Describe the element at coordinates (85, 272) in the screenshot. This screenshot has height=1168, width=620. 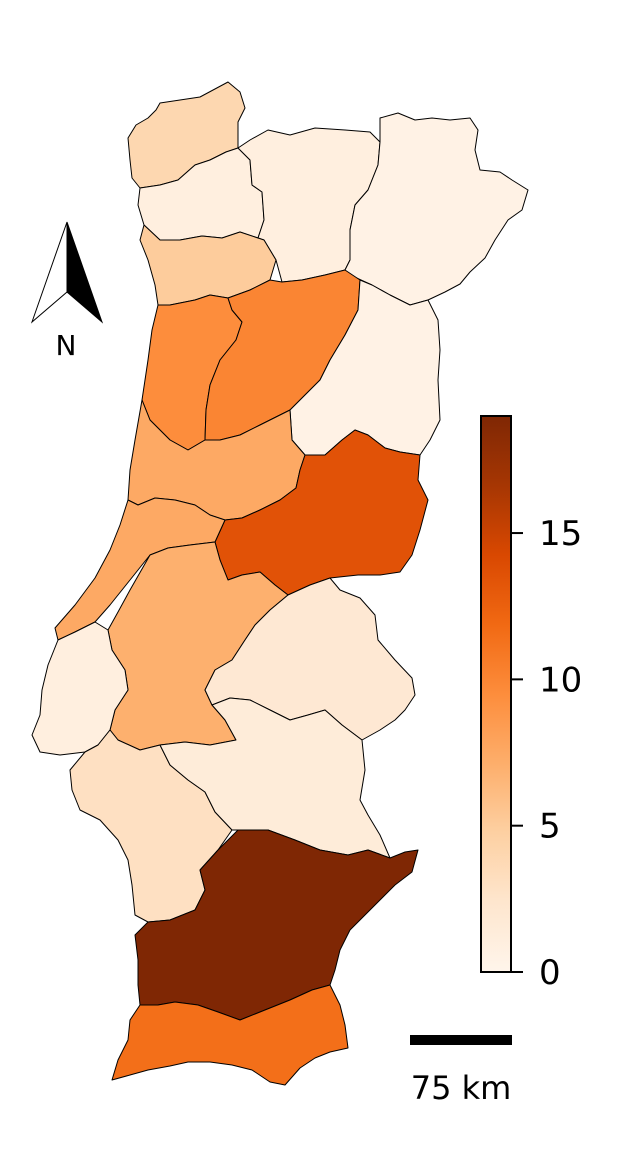
I see `north-arrow-right-half-icon` at that location.